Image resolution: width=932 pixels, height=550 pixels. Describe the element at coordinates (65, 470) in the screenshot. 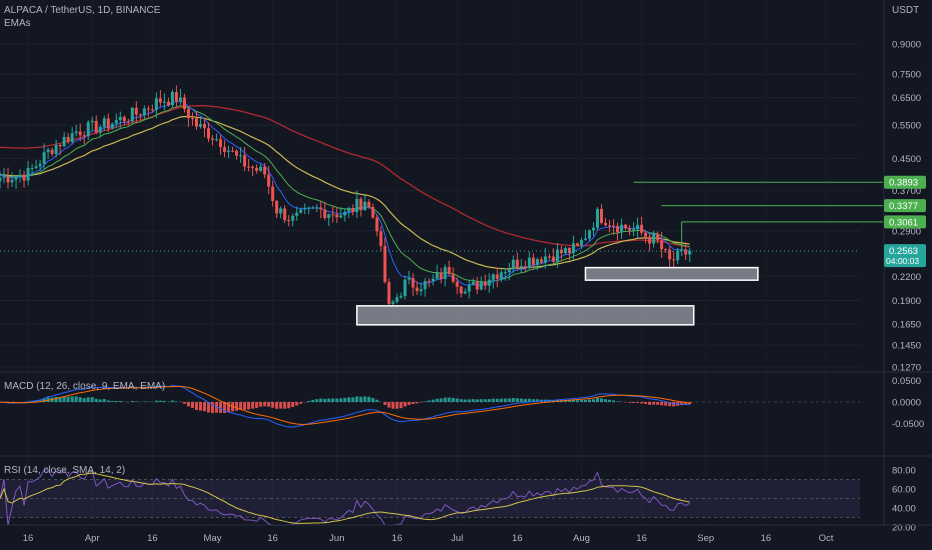

I see `rsi-title: RSI (14, close, SMA, 14, 2)` at that location.